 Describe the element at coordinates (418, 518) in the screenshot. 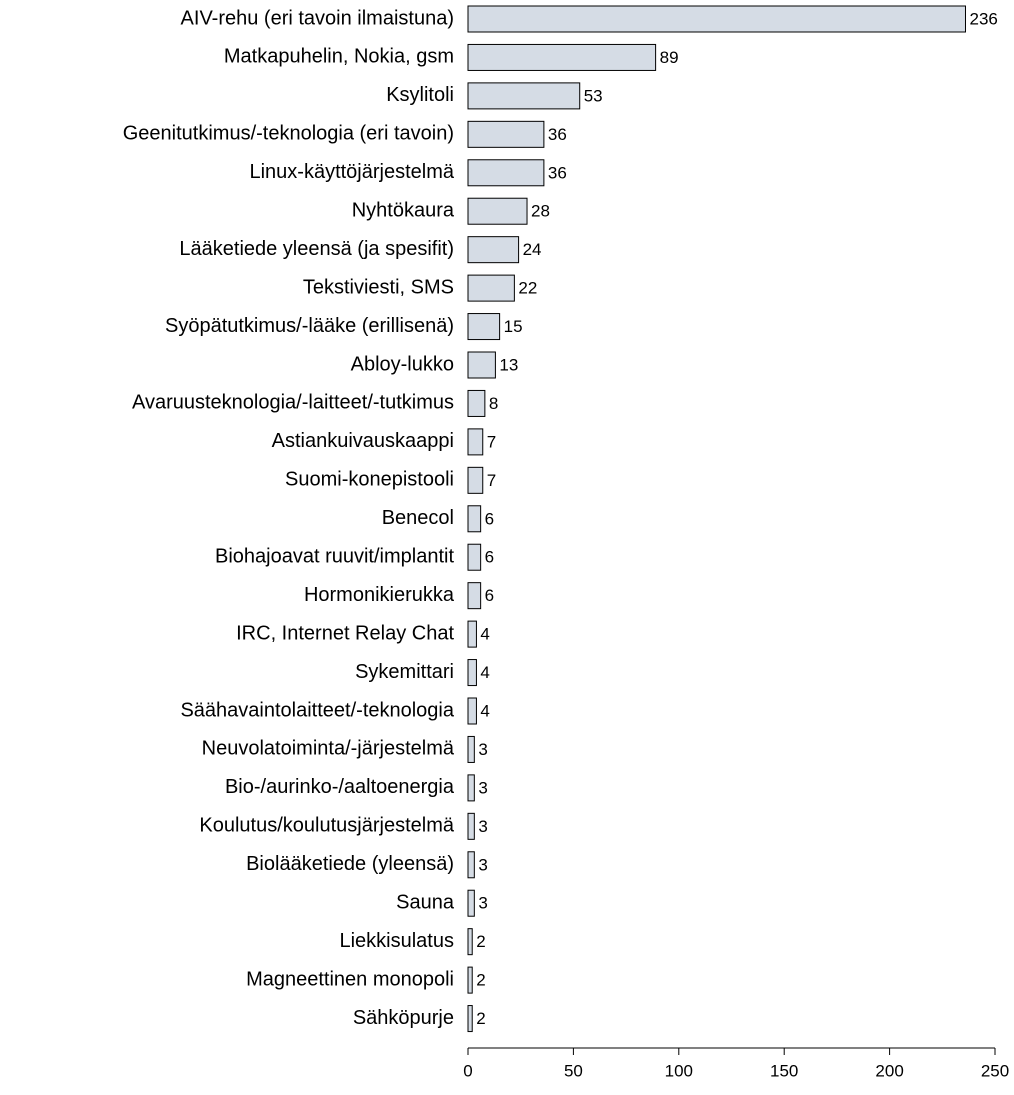

I see `y-tick-label: Benecol` at that location.